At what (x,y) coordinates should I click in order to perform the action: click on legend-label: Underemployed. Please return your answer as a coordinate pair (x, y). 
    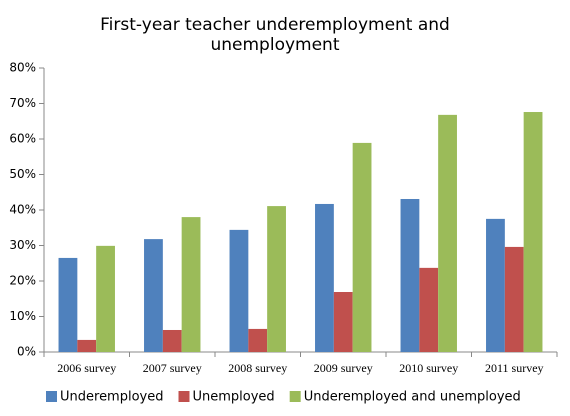
    Looking at the image, I should click on (112, 397).